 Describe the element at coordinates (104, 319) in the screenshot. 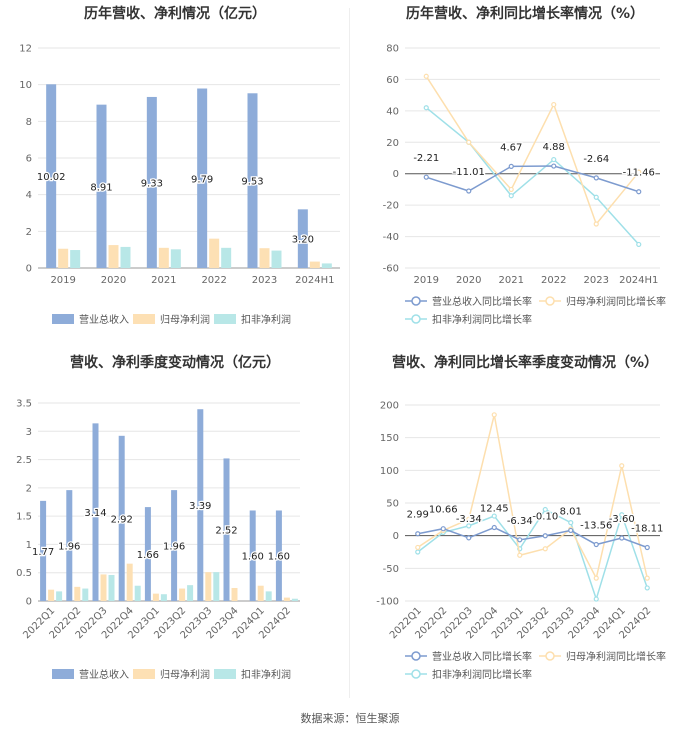

I see `legend-label: 营业总收入` at that location.